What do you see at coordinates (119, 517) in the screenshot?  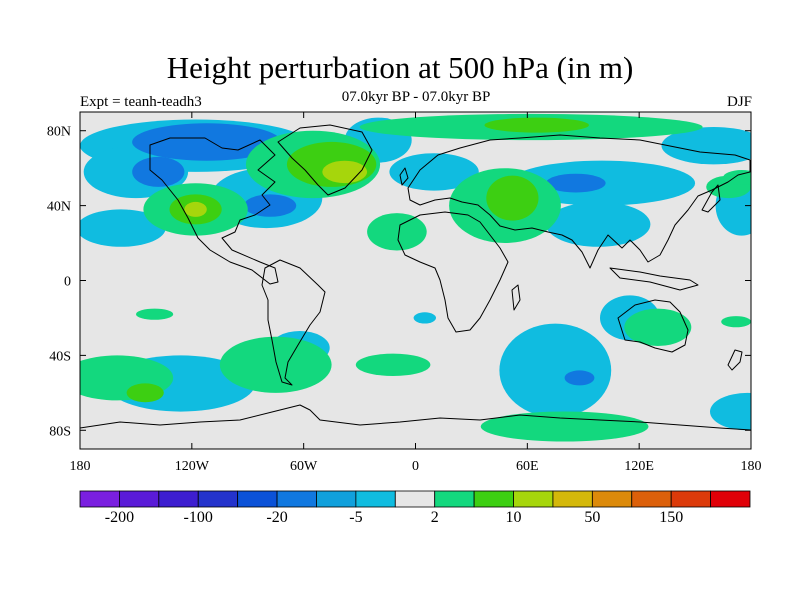 I see `colorbar-label-0: -200` at bounding box center [119, 517].